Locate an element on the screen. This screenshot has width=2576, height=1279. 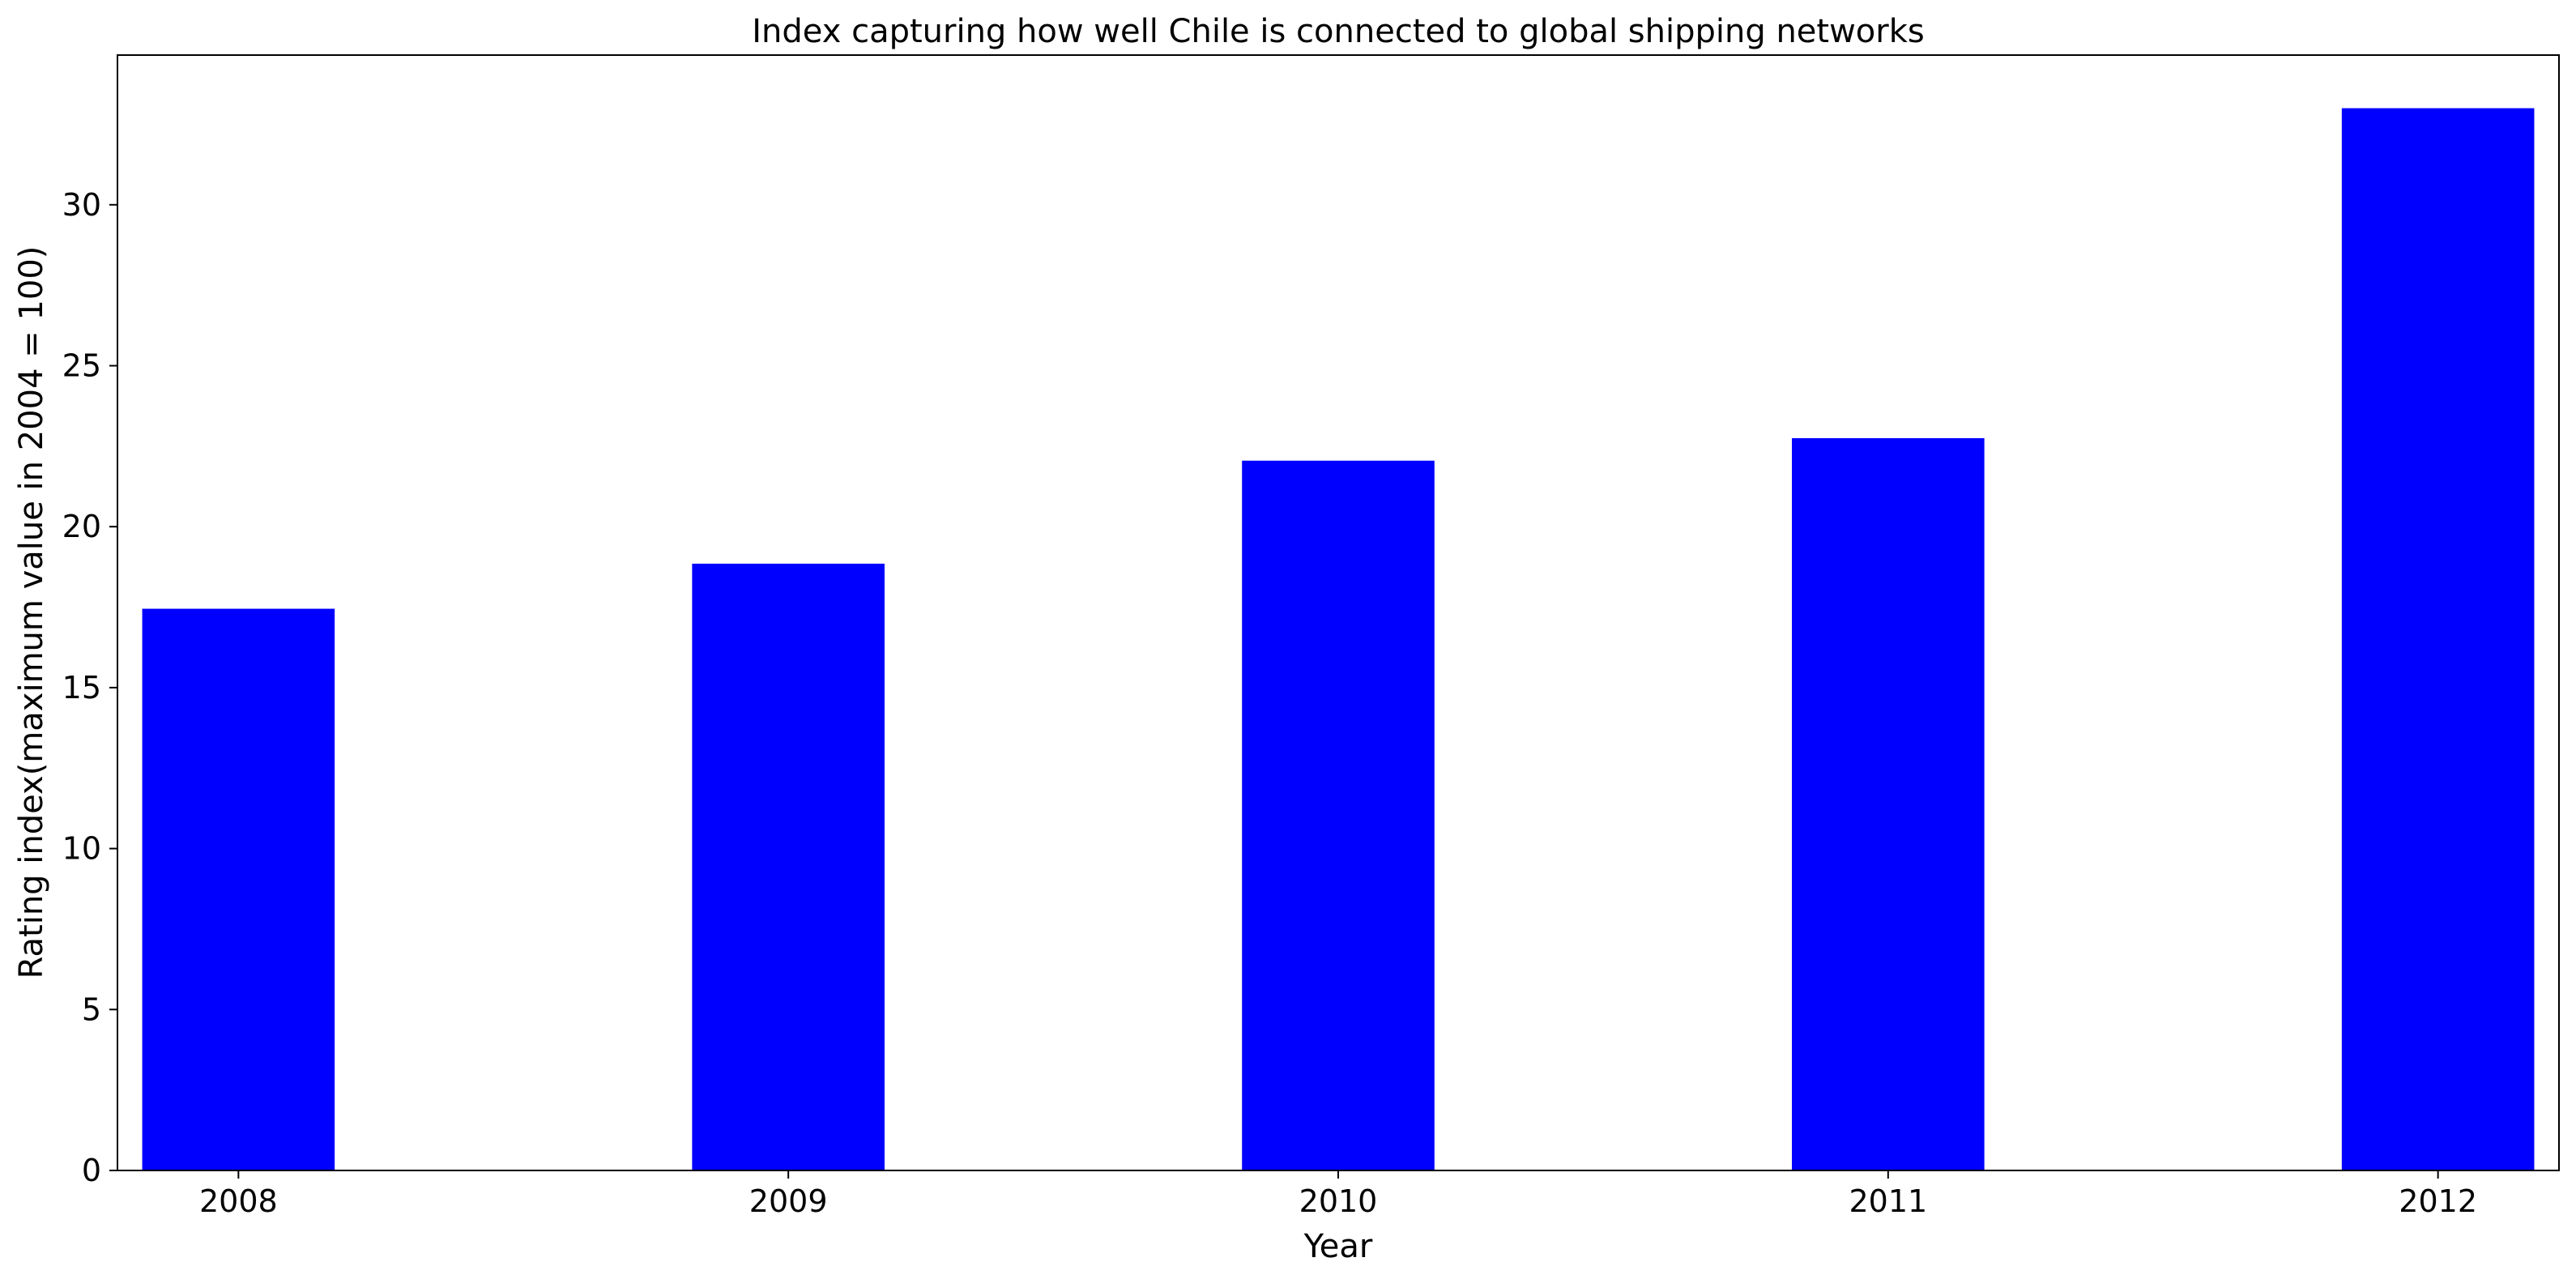
x-tick-label-2010: 2010 is located at coordinates (1339, 1201).